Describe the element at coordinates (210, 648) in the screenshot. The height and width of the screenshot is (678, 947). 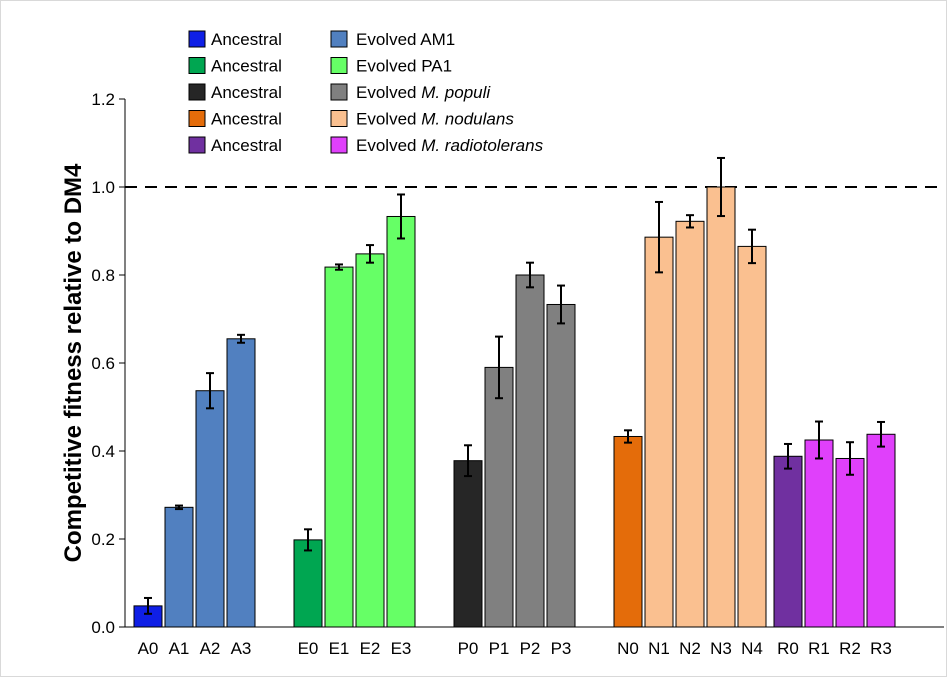
I see `x-tick-label-A2: A2` at that location.